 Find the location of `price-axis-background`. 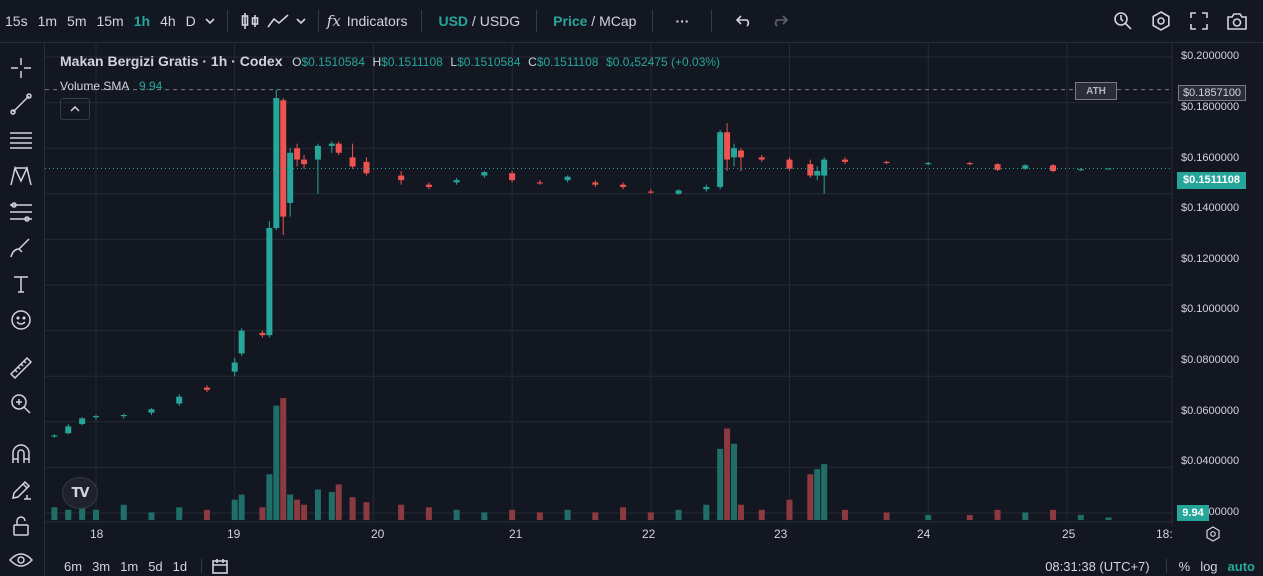

price-axis-background is located at coordinates (1217, 310).